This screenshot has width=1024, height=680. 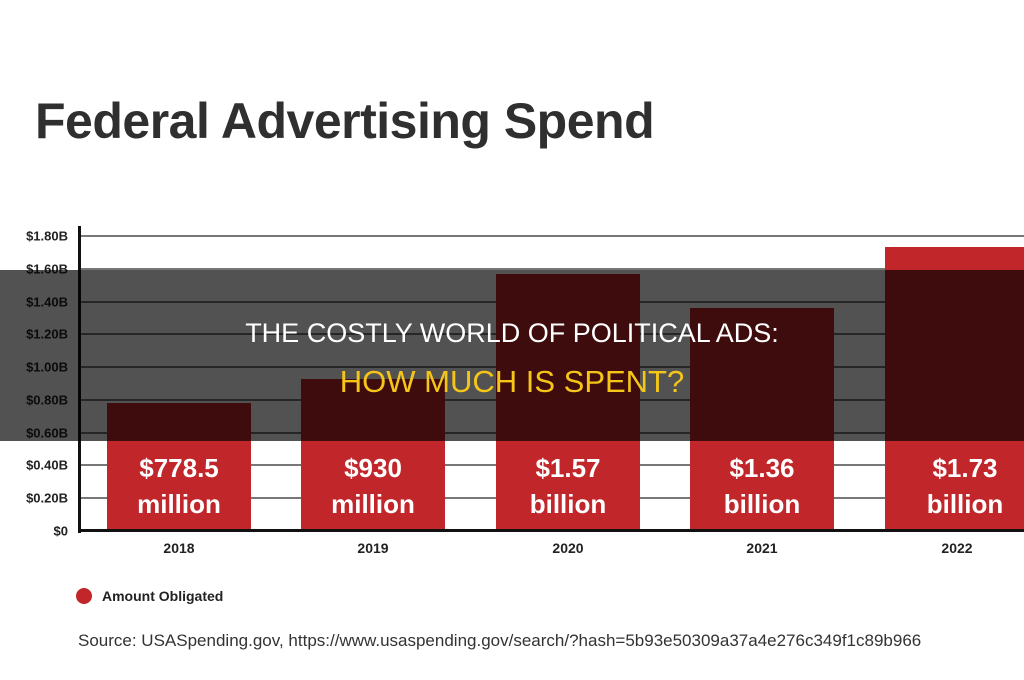 I want to click on data-label: $1.36 billion, so click(x=762, y=485).